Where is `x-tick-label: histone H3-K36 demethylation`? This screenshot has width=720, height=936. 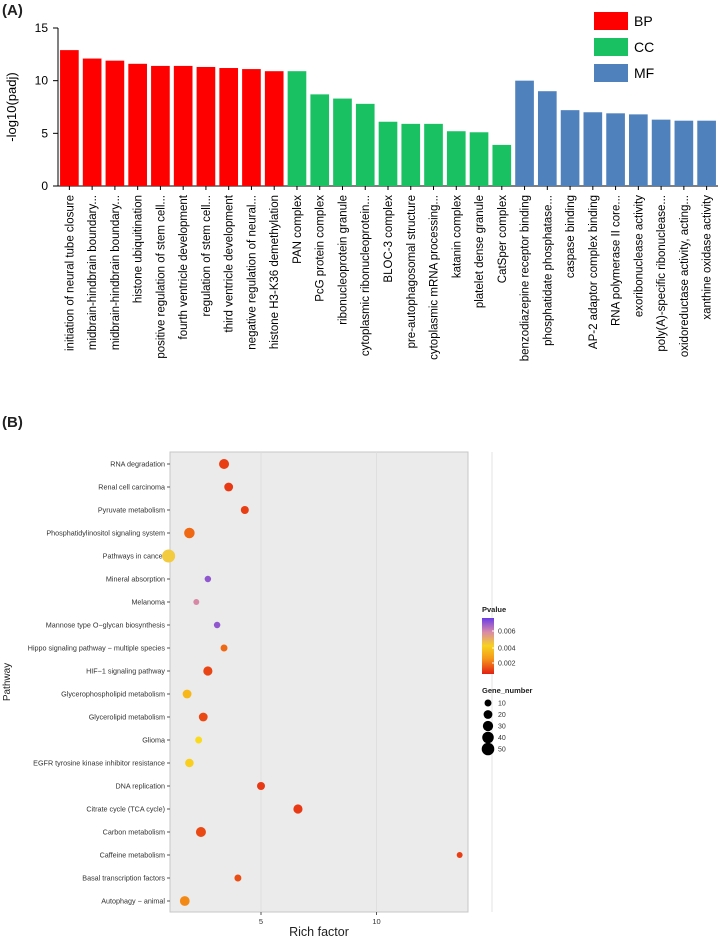
x-tick-label: histone H3-K36 demethylation is located at coordinates (275, 272).